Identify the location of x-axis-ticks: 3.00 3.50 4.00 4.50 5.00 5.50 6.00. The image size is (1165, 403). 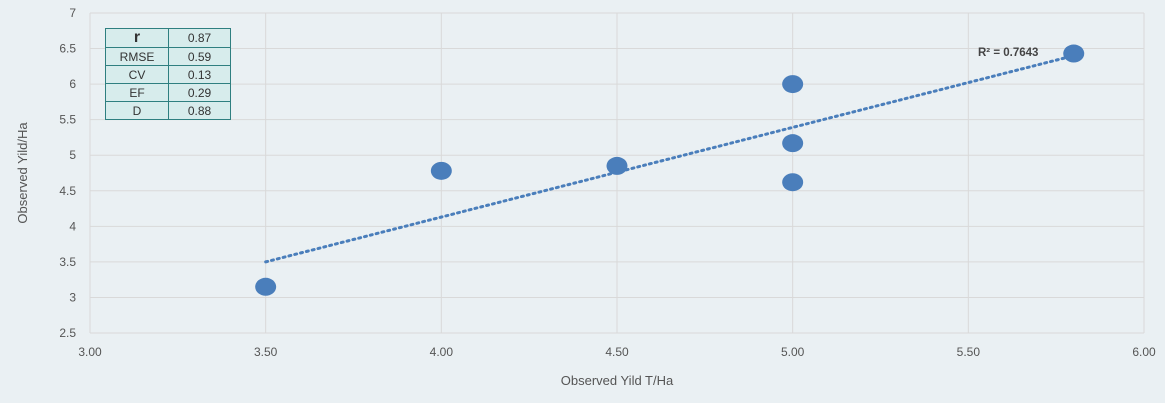
(617, 352).